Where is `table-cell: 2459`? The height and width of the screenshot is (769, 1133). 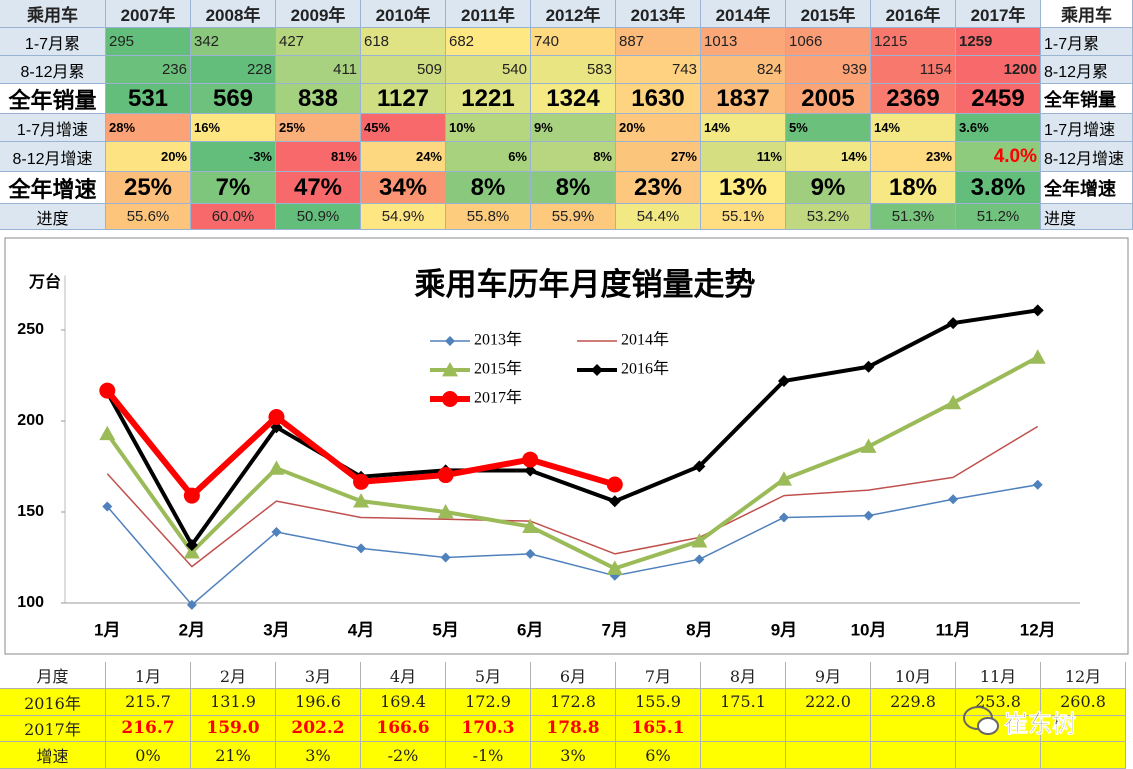
table-cell: 2459 is located at coordinates (998, 99).